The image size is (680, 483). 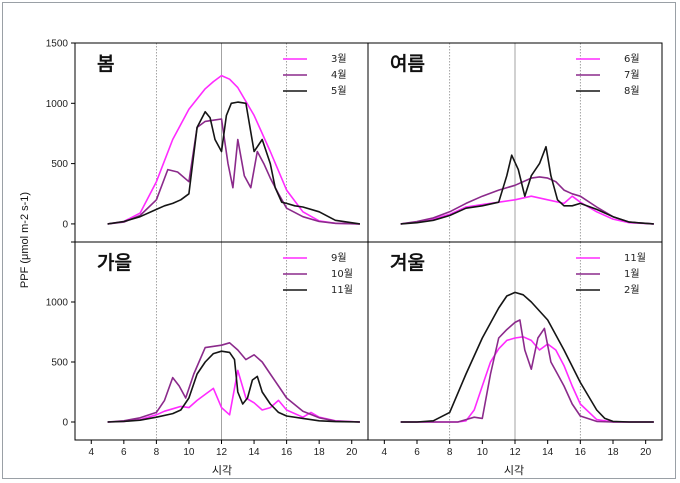 What do you see at coordinates (57, 44) in the screenshot?
I see `y-tick-label: 1500` at bounding box center [57, 44].